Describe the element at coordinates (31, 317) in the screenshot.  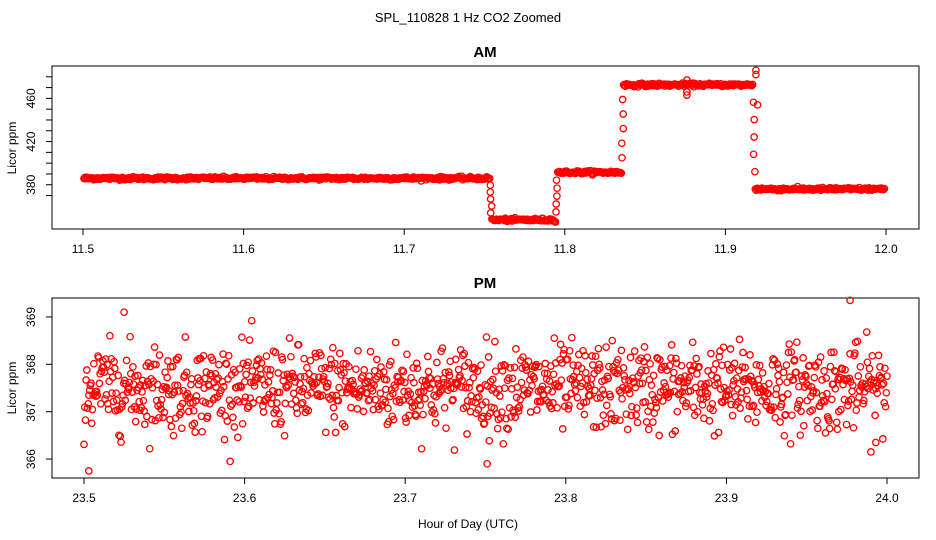
I see `pm-y-tick-label: 369` at that location.